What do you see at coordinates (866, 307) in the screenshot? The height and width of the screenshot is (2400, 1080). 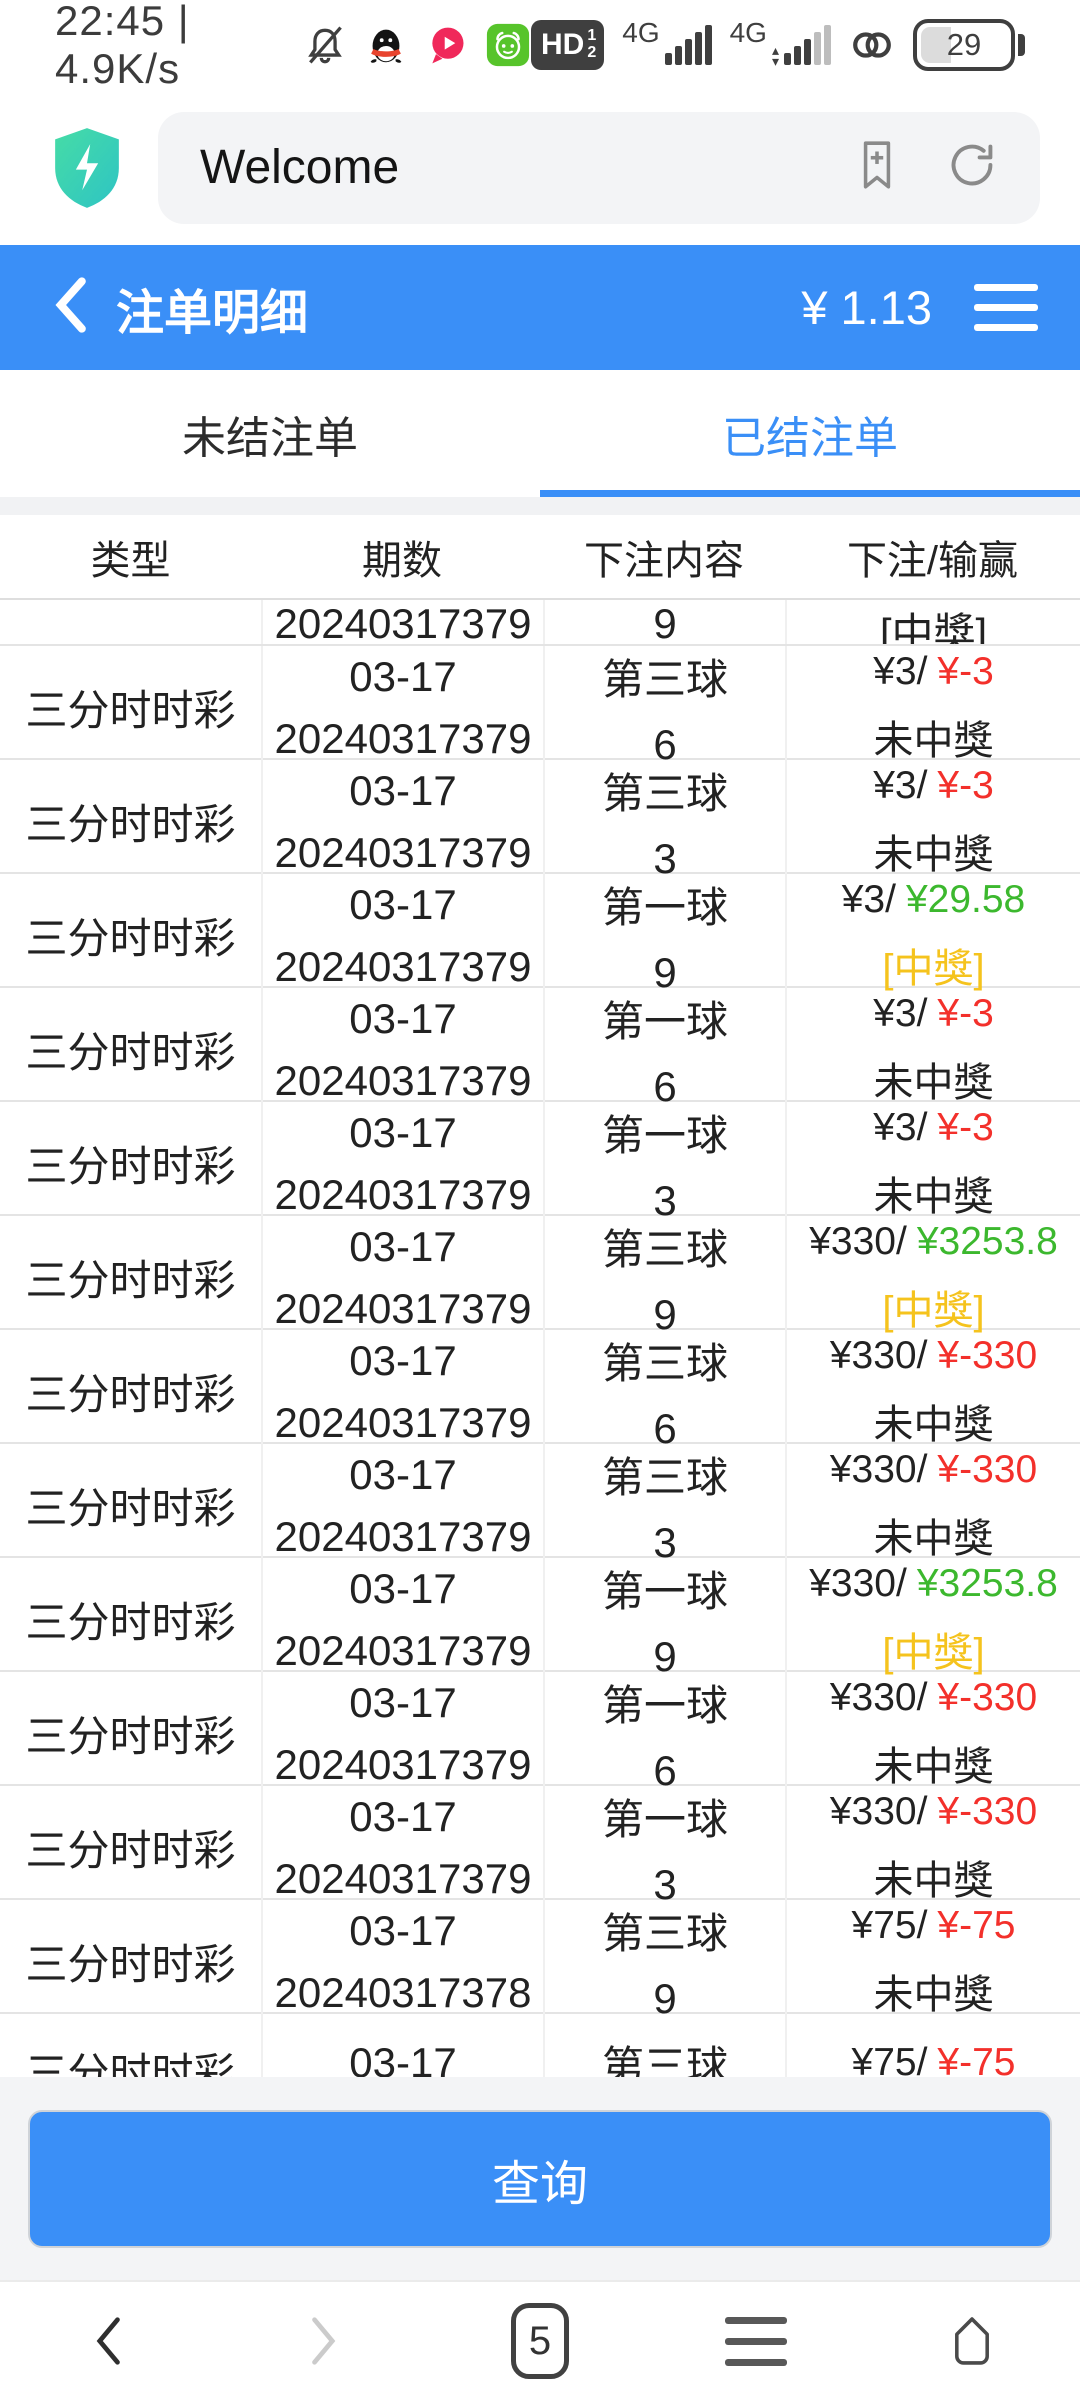 I see `balance-amount: ¥ 1.13` at bounding box center [866, 307].